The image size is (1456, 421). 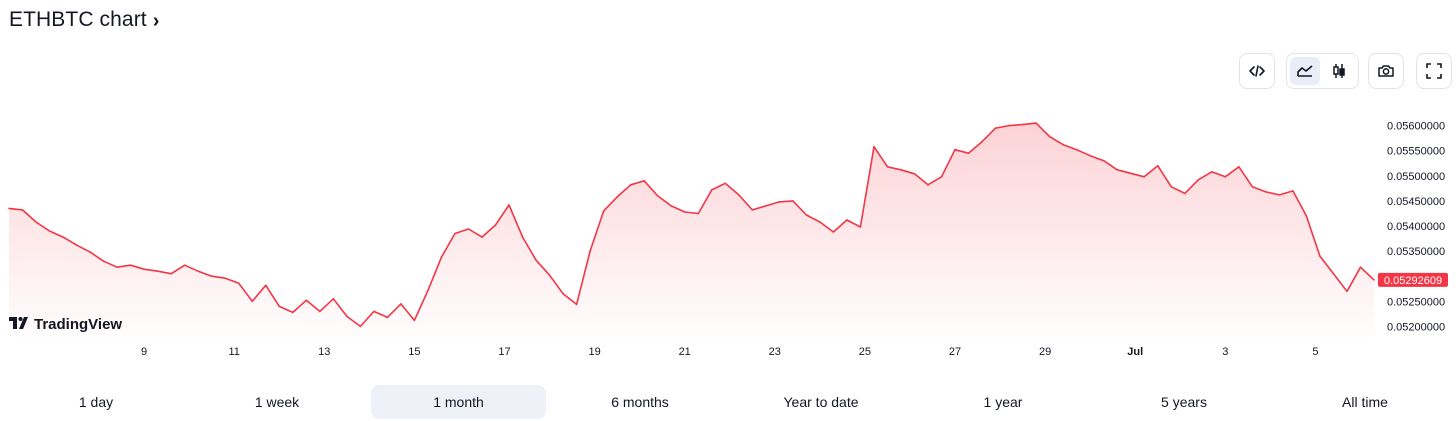 What do you see at coordinates (78, 19) in the screenshot?
I see `page-title: ETHBTC chart` at bounding box center [78, 19].